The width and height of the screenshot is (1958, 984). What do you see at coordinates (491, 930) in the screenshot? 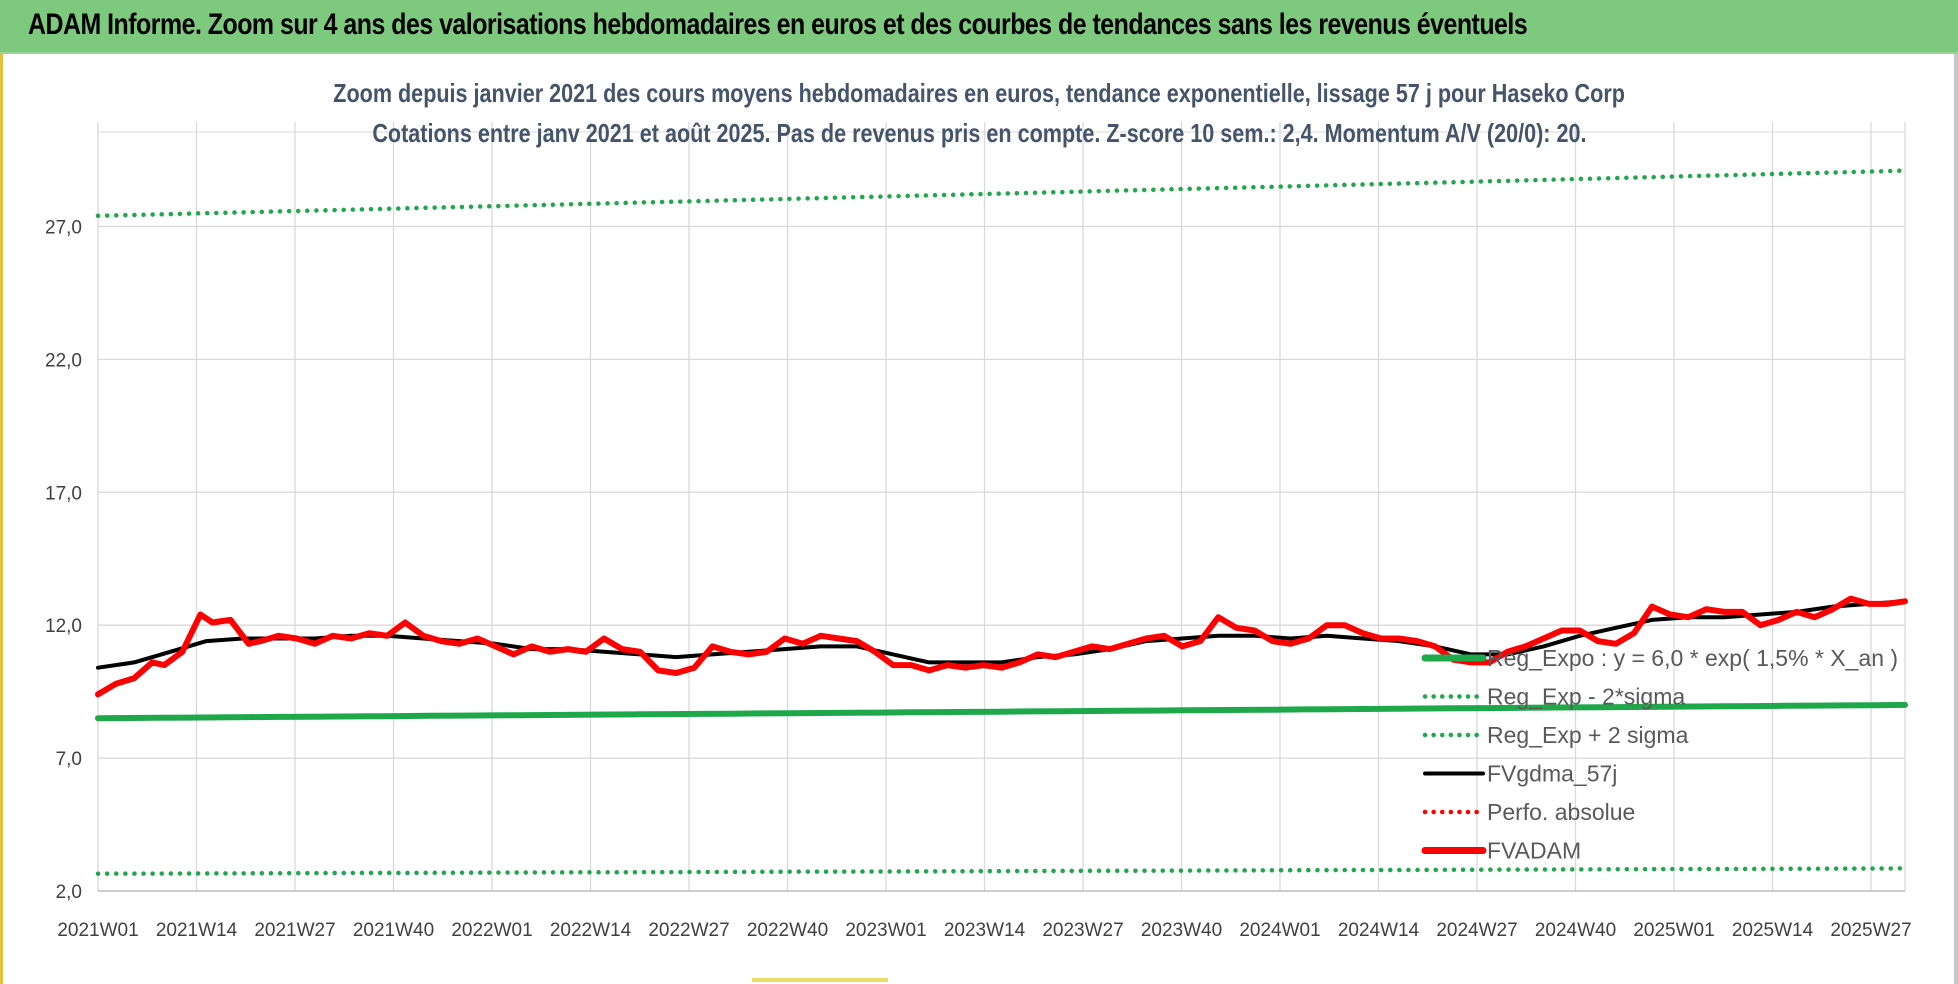
I see `x-tick-label: 2022W01` at bounding box center [491, 930].